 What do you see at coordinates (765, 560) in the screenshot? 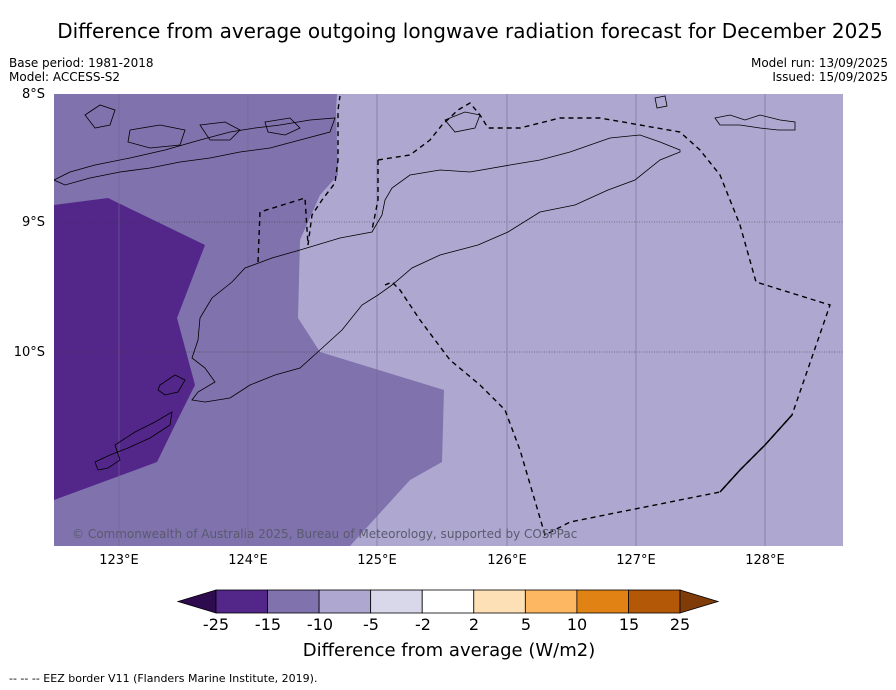
I see `lon-tick-128e: 128°E` at bounding box center [765, 560].